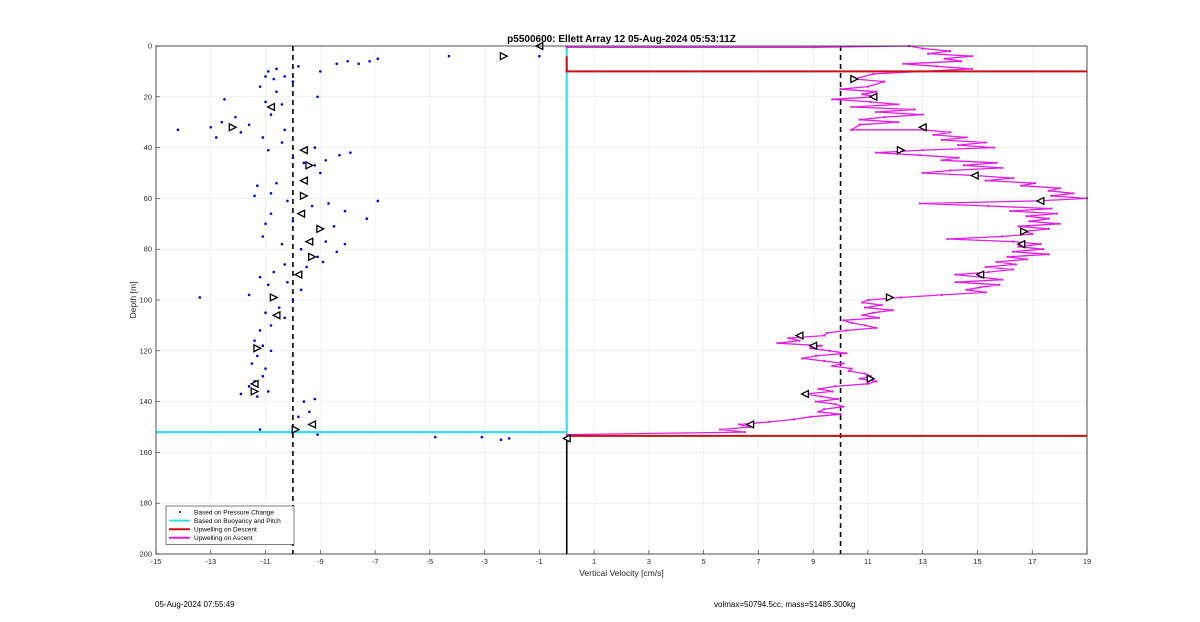 The width and height of the screenshot is (1200, 622). Describe the element at coordinates (320, 561) in the screenshot. I see `x-tick-label: -9` at that location.